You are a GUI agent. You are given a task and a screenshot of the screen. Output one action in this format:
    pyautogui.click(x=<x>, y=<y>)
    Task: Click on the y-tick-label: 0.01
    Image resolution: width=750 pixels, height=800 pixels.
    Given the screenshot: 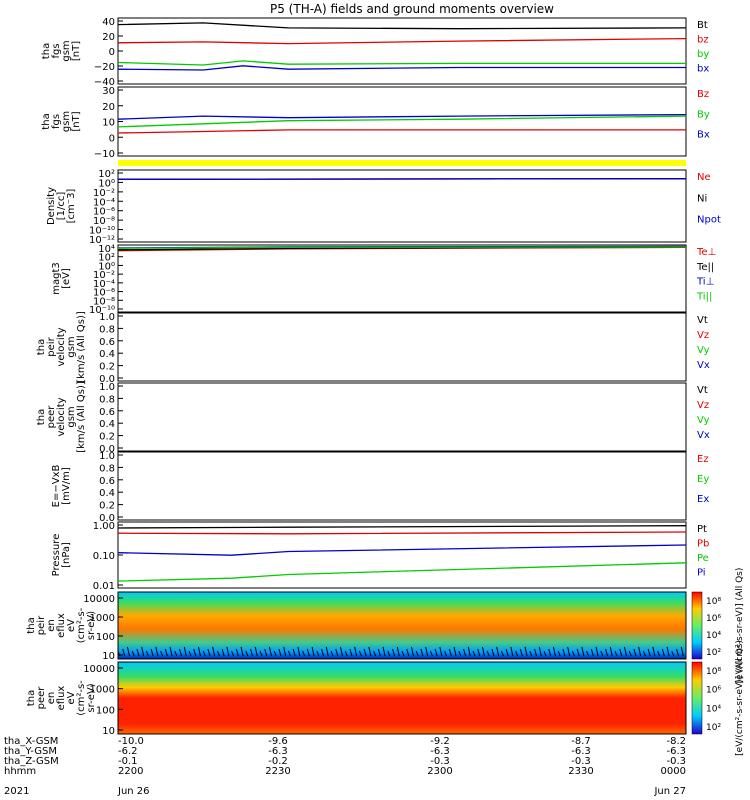 What is the action you would take?
    pyautogui.click(x=104, y=586)
    